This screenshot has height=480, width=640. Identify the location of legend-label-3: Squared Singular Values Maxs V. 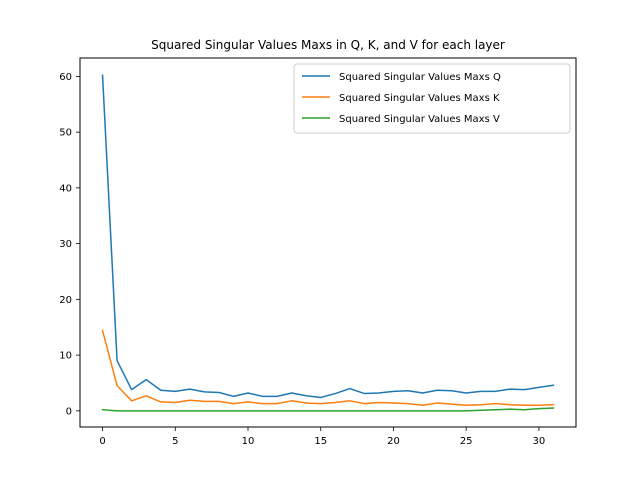
(419, 119).